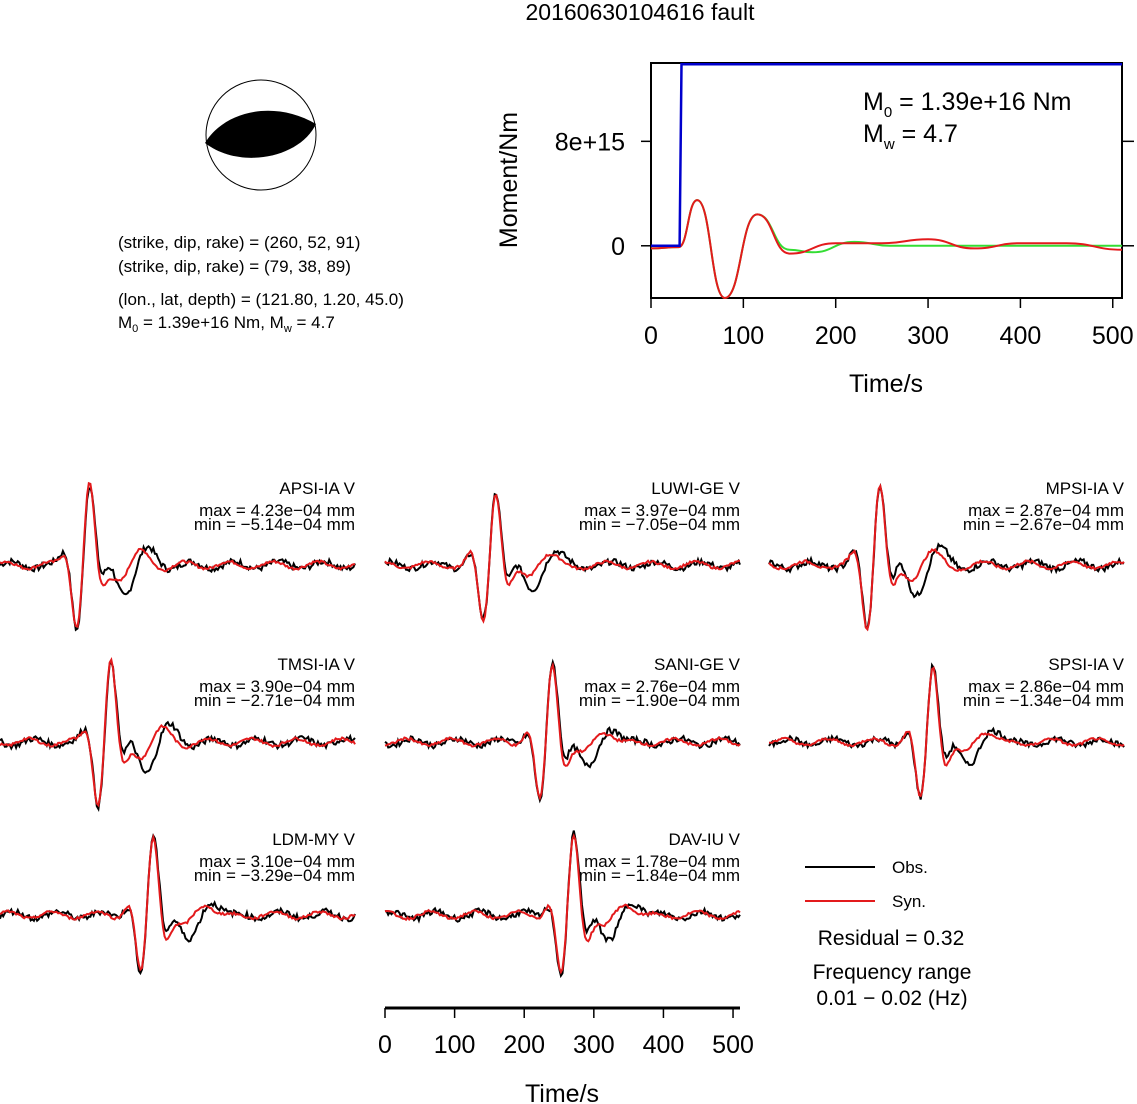 The width and height of the screenshot is (1137, 1104). What do you see at coordinates (385, 1045) in the screenshot?
I see `waveform-xtick-label: 0` at bounding box center [385, 1045].